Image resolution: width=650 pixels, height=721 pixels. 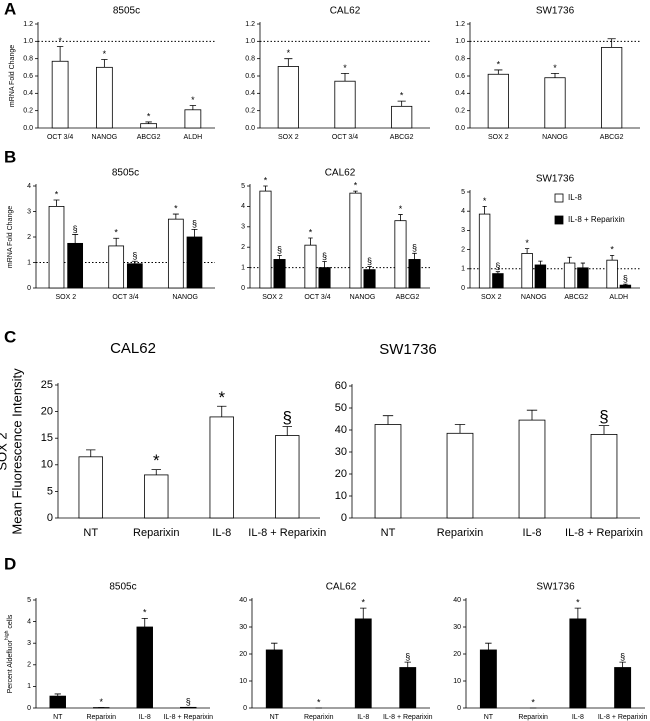 I want to click on y-tick-label: 25, so click(x=47, y=385).